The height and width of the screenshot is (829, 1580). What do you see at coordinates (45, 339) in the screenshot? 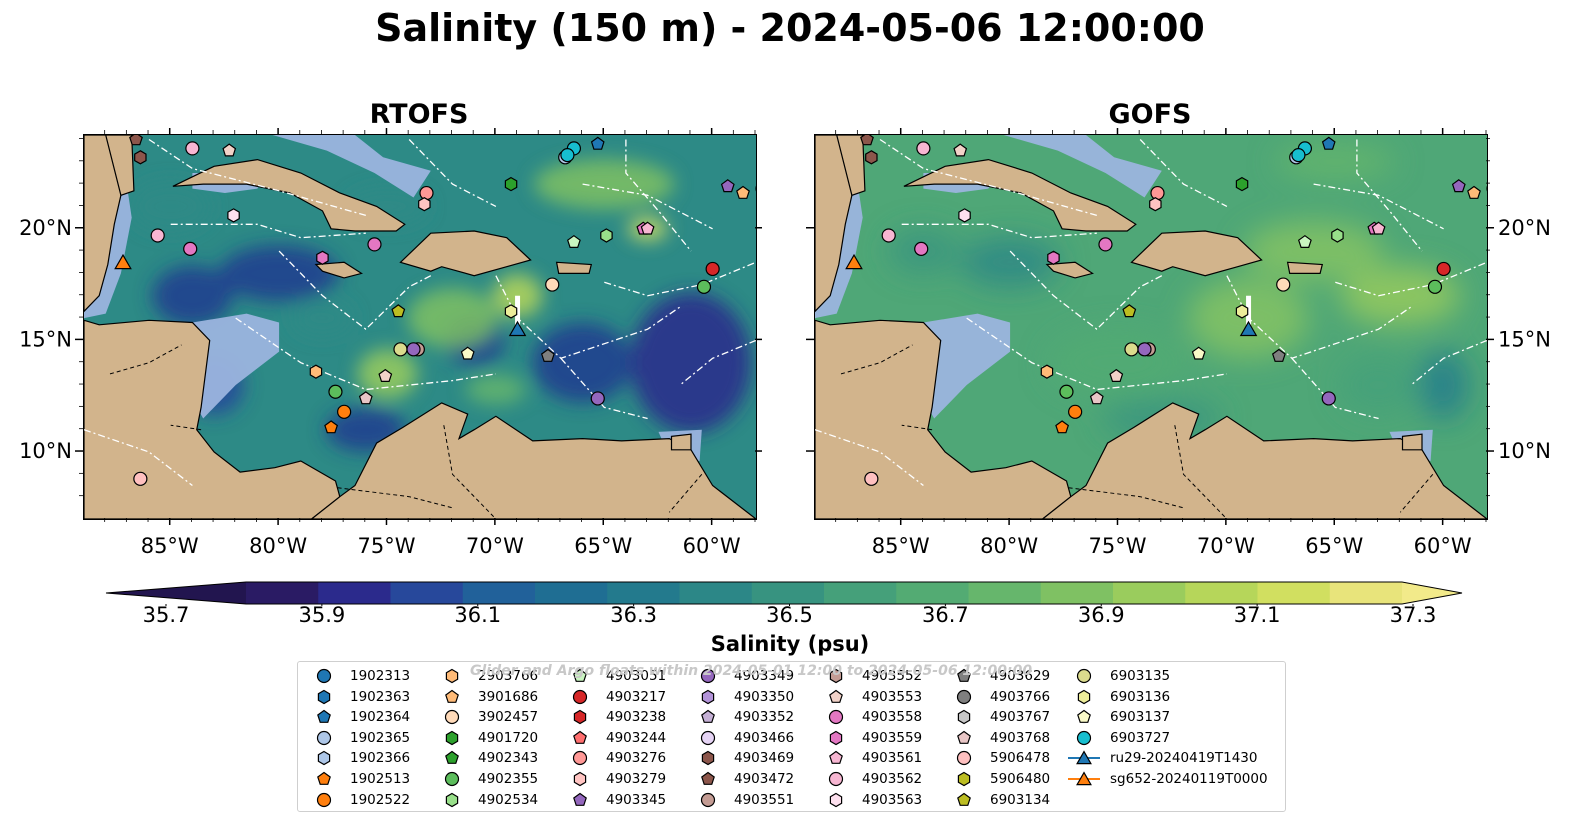
I see `y-tick-label-left: 15°N` at bounding box center [45, 339].